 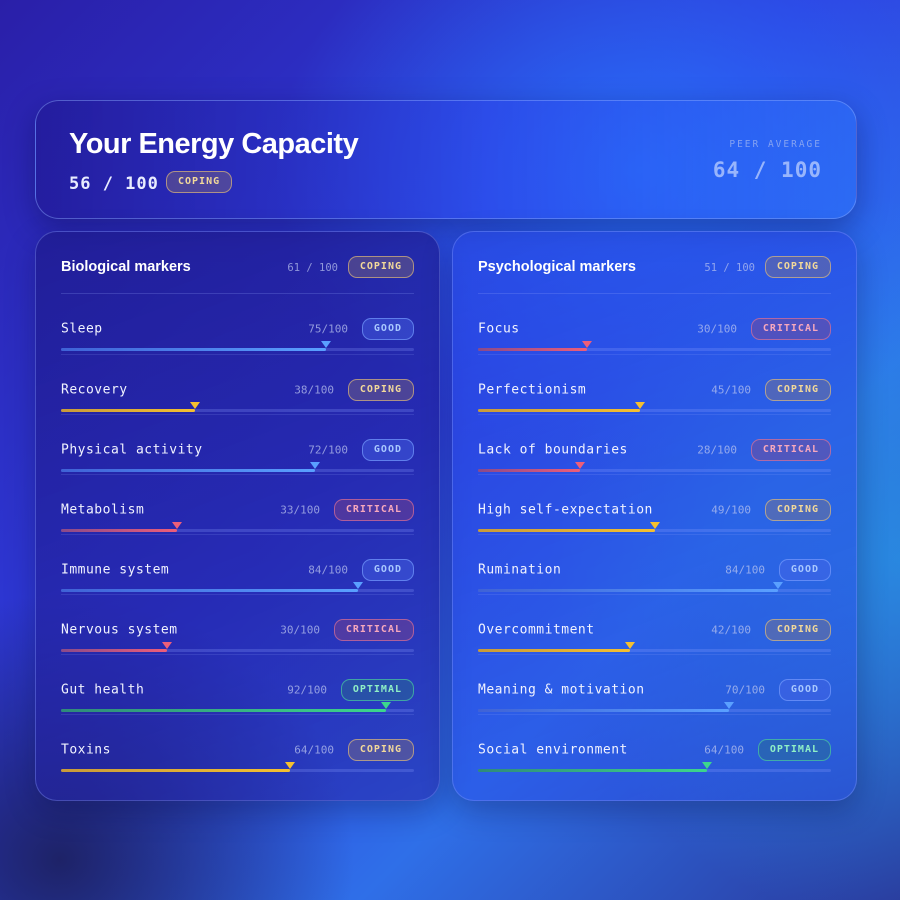 What do you see at coordinates (729, 268) in the screenshot?
I see `panel-score: 51 / 100` at bounding box center [729, 268].